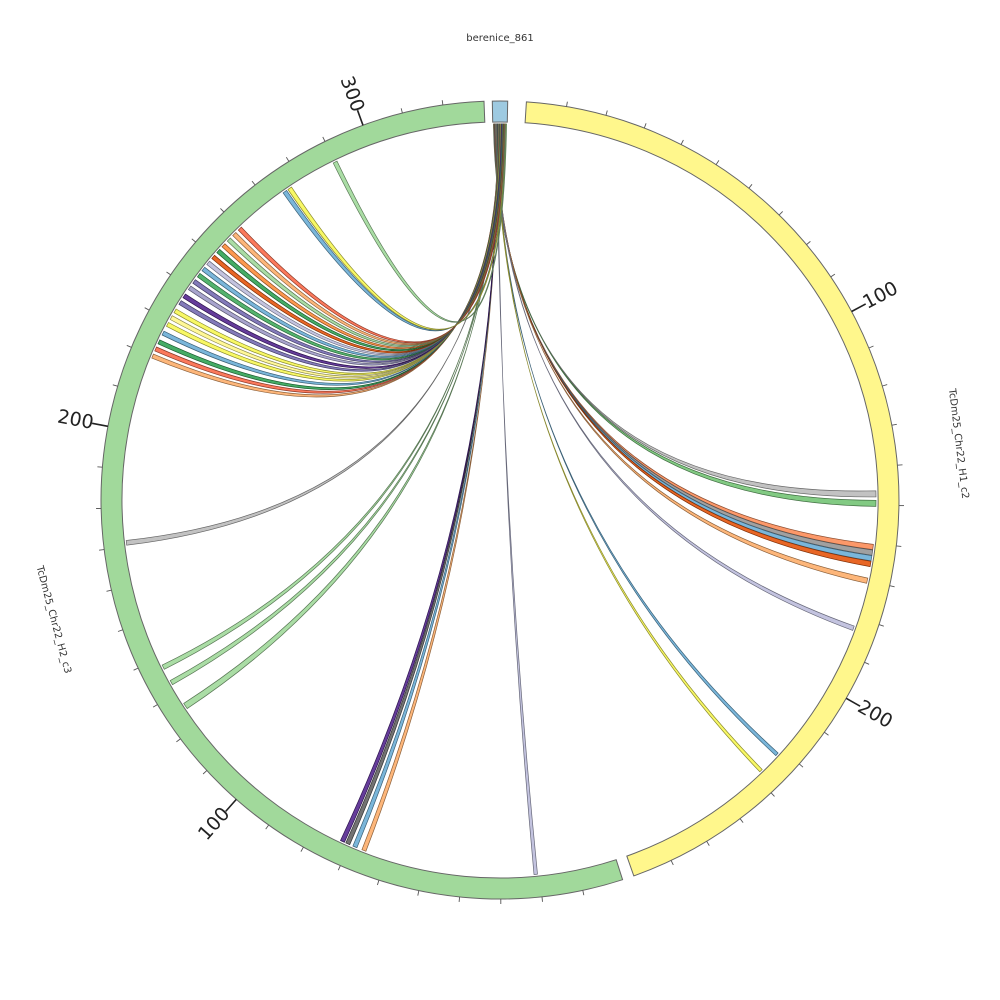  Describe the element at coordinates (352, 94) in the screenshot. I see `tick-label: 300` at that location.